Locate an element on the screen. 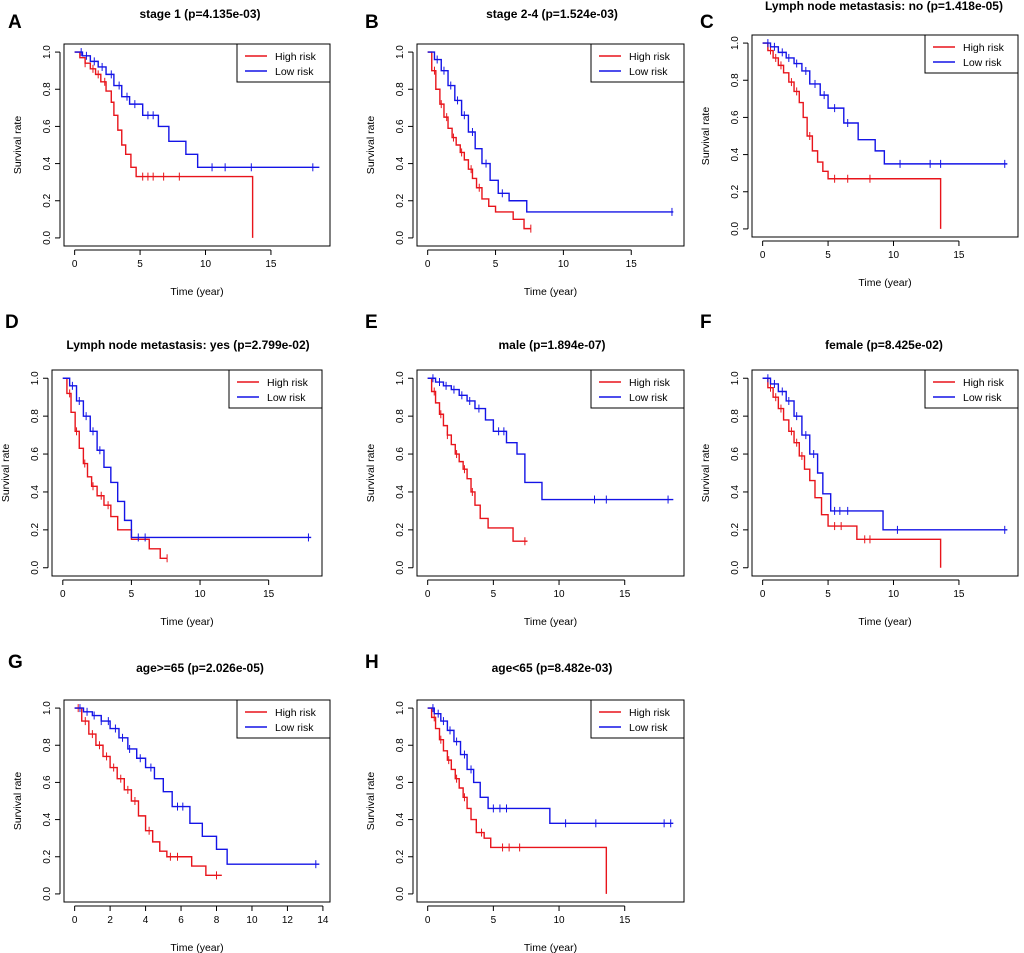  chart-title: age<65 (p=8.482e-03) is located at coordinates (552, 668).